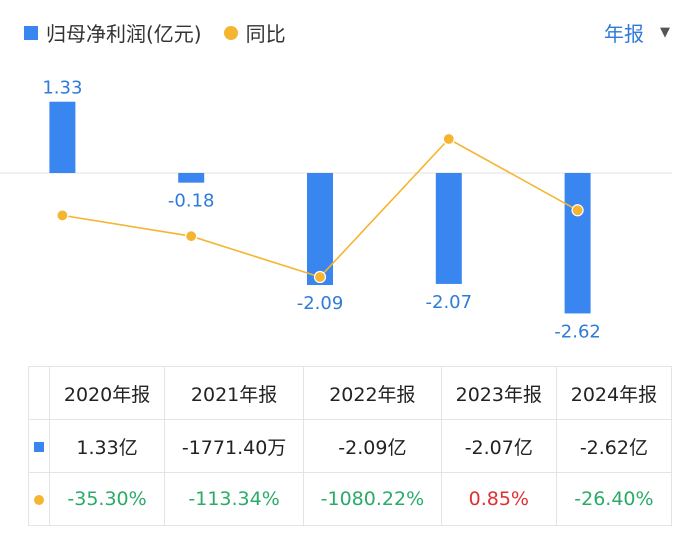 The image size is (700, 538). I want to click on yoy-point-2022年报, so click(320, 277).